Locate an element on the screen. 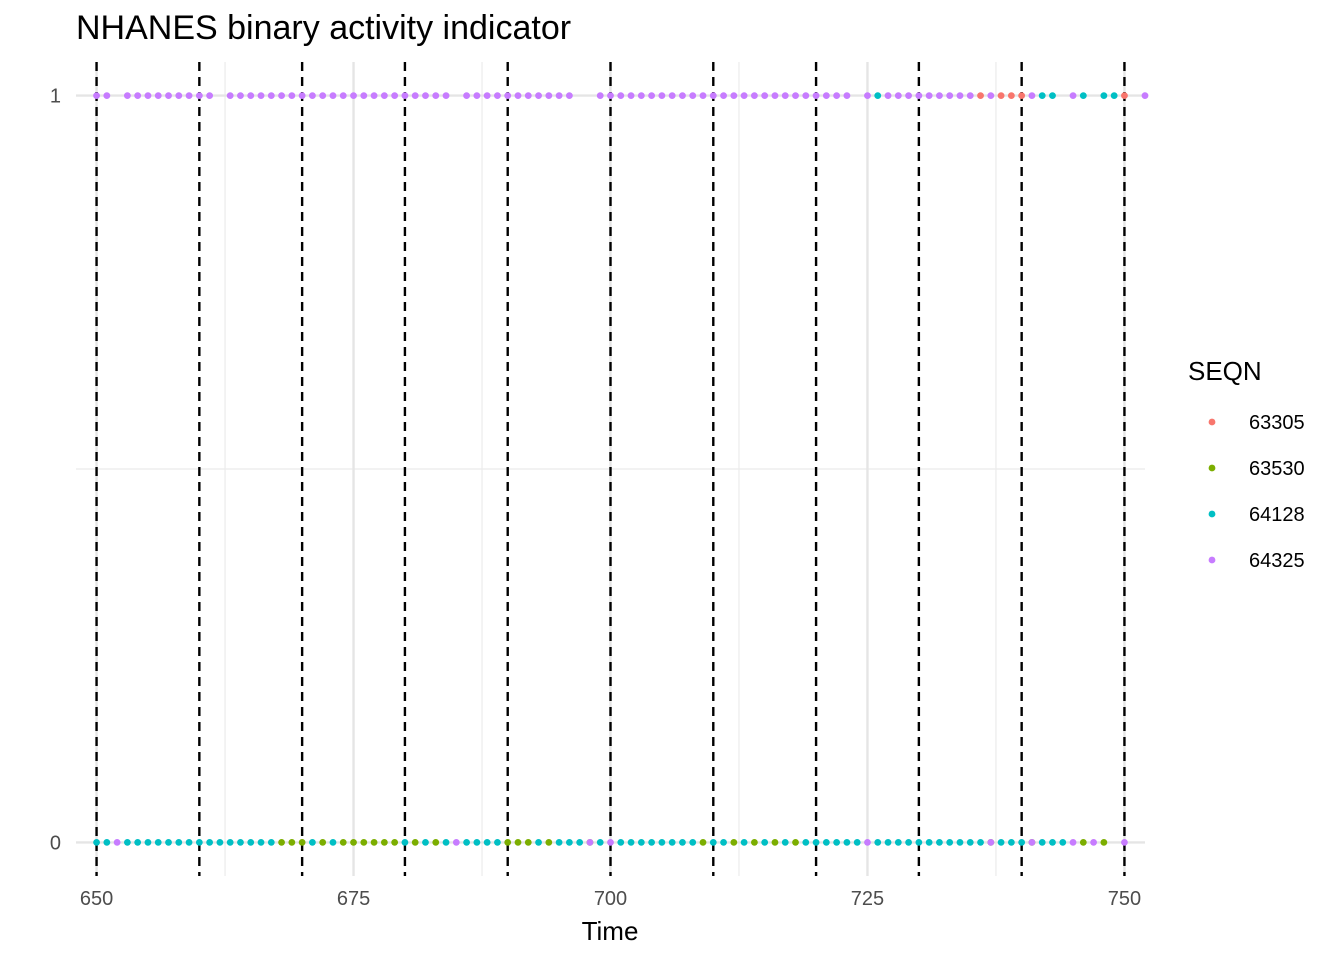  legend-item: 63530 is located at coordinates (1256, 469).